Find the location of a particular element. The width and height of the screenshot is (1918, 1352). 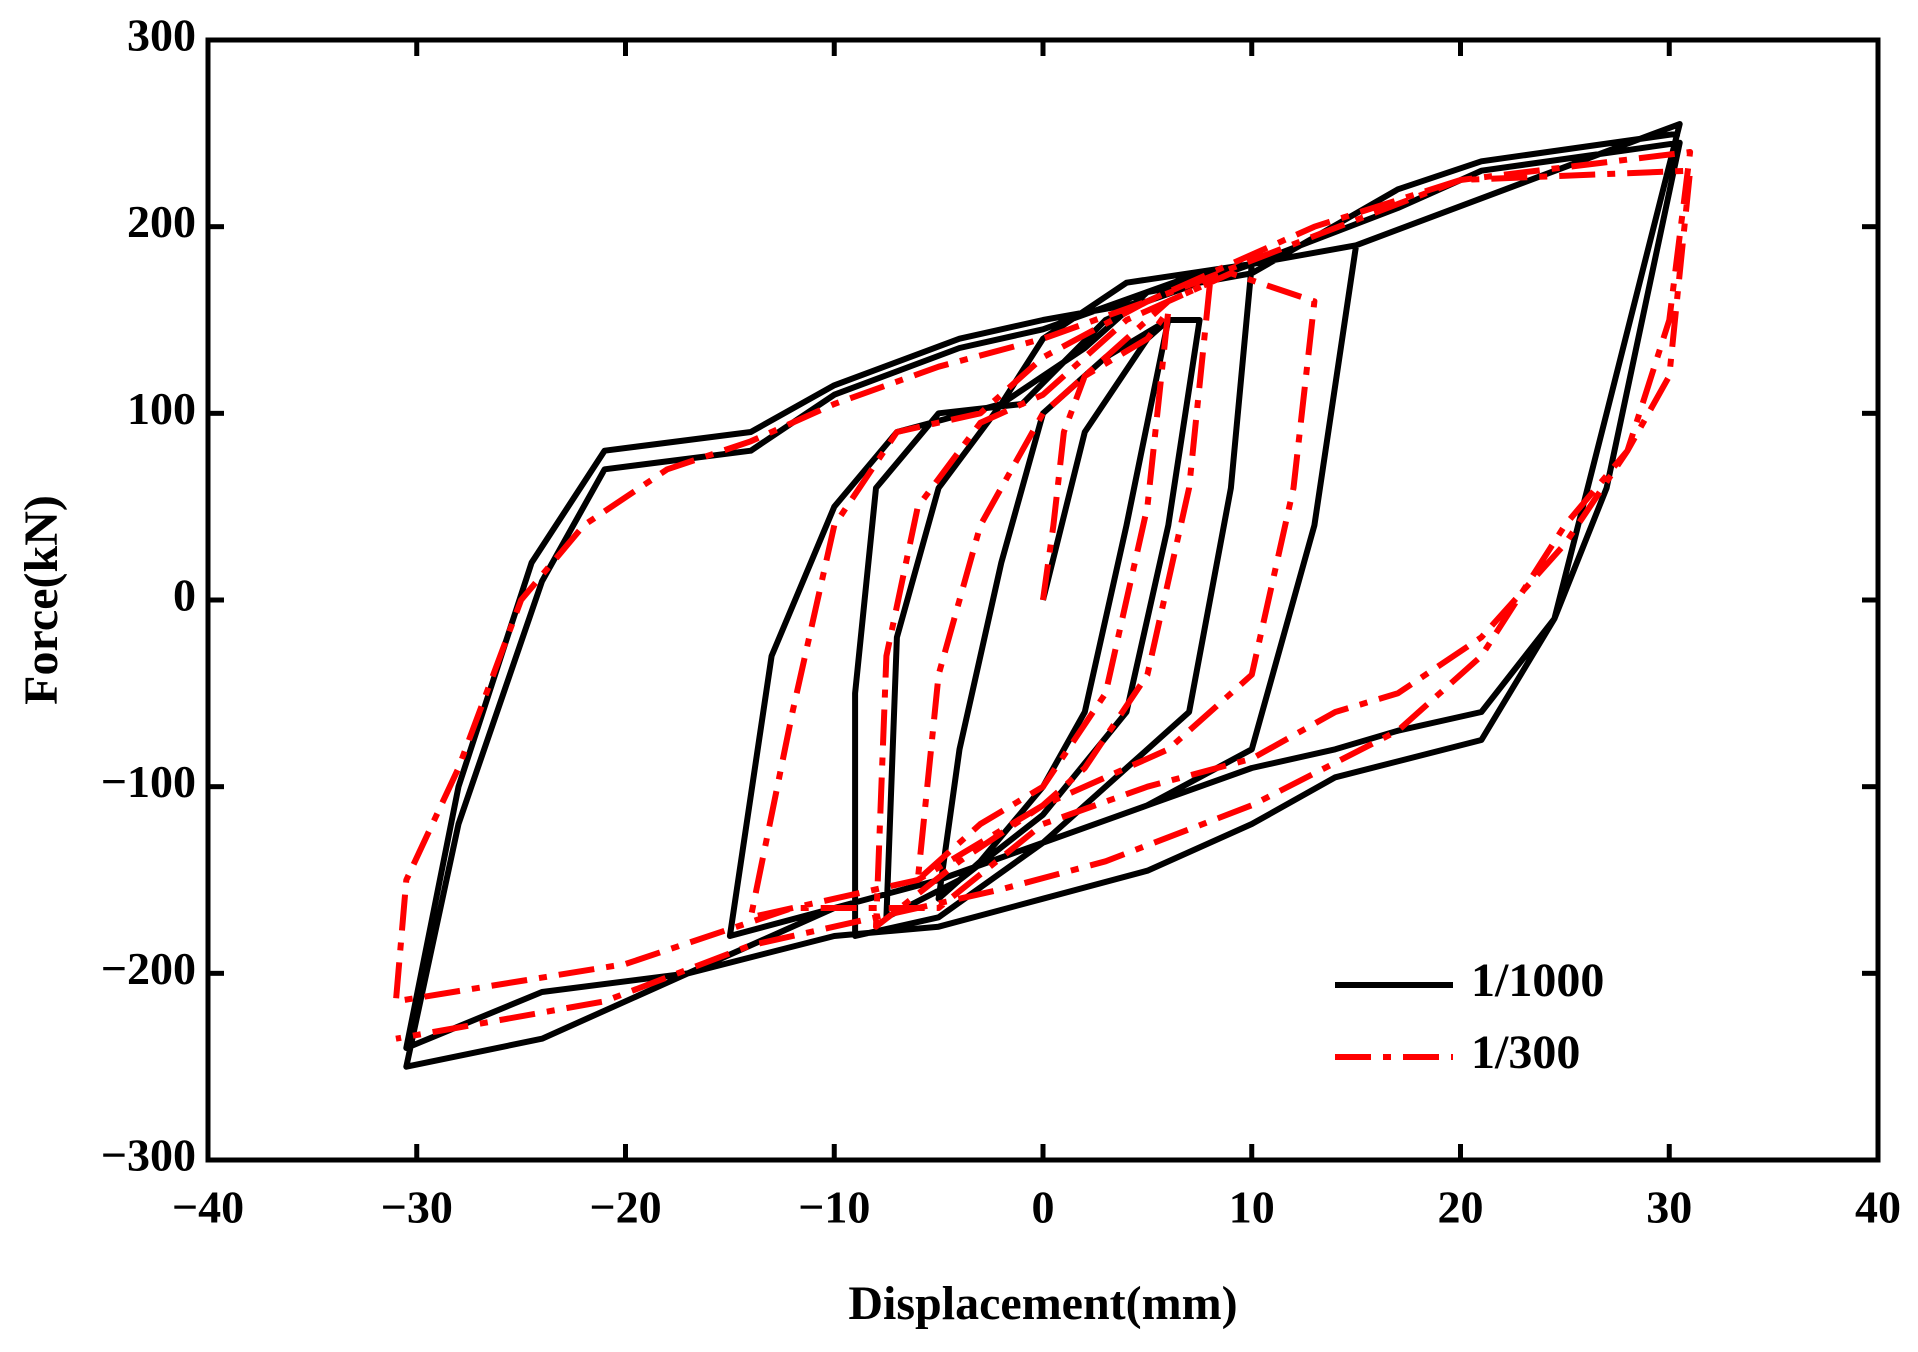

y-tick-label: 300 is located at coordinates (161, 35).